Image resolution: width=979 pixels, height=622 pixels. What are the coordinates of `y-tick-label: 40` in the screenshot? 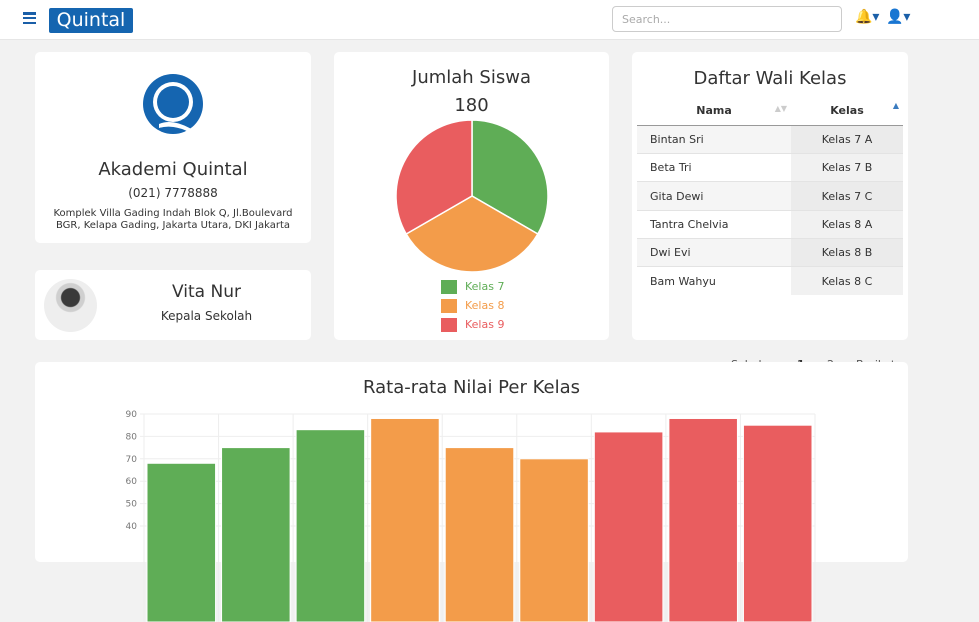 It's located at (132, 527).